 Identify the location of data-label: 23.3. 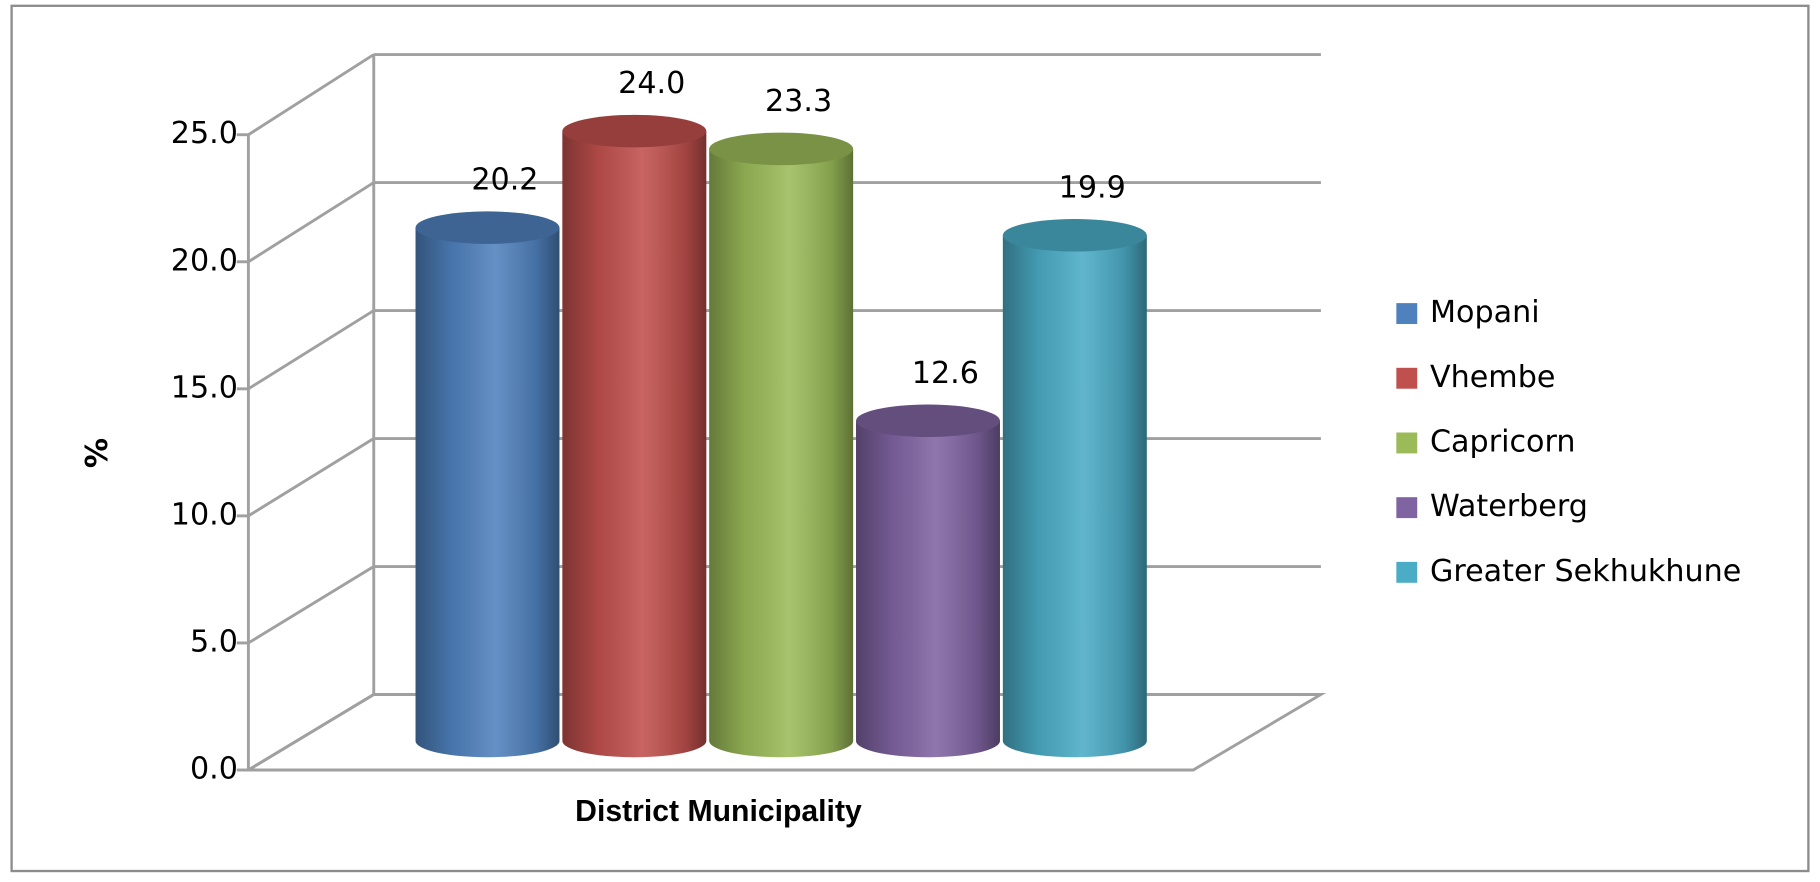
(798, 101).